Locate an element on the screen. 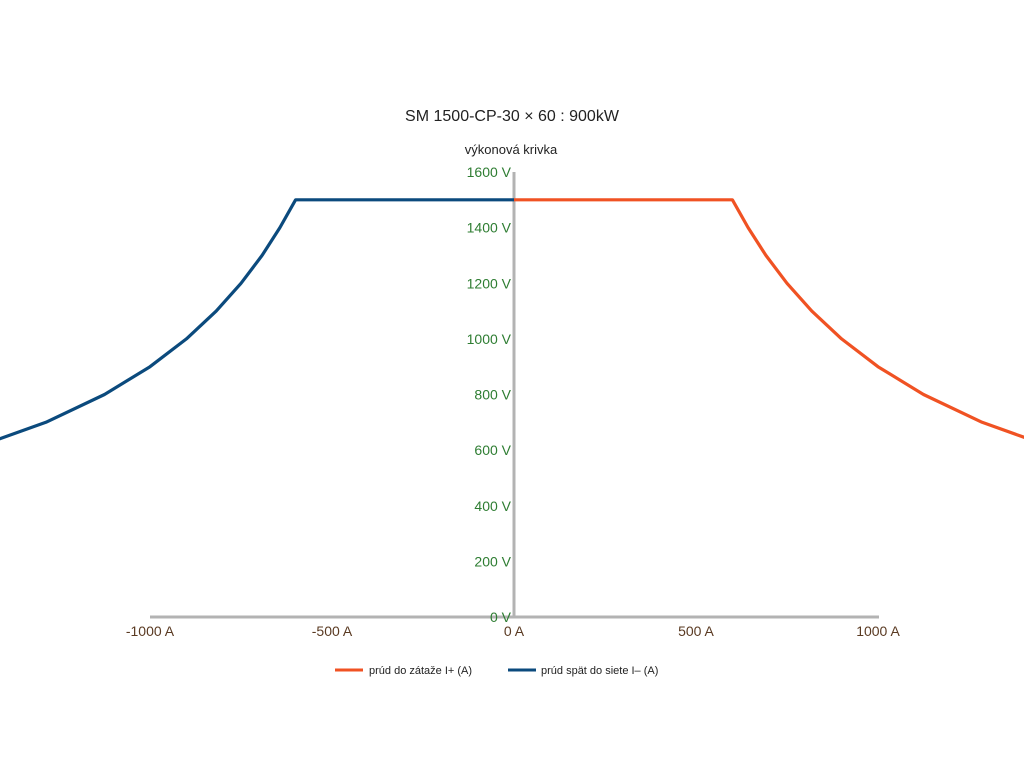 Image resolution: width=1024 pixels, height=768 pixels. y-tick-label: 1400 V is located at coordinates (489, 228).